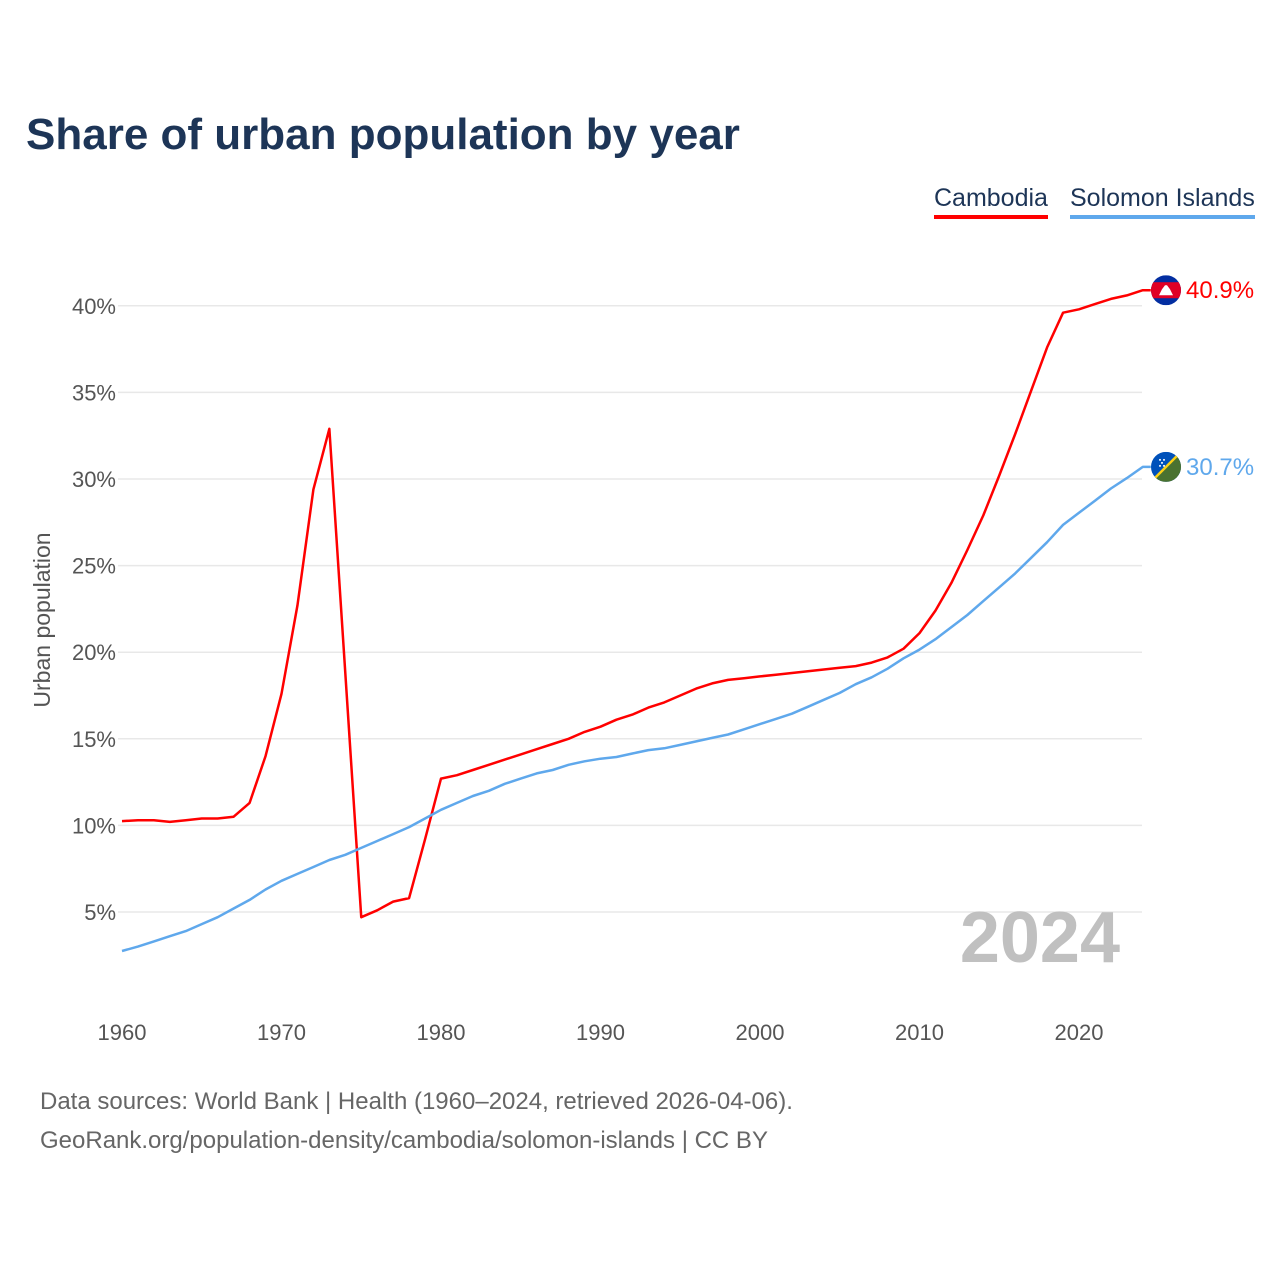  What do you see at coordinates (42, 619) in the screenshot?
I see `y-axis-label: Urban population` at bounding box center [42, 619].